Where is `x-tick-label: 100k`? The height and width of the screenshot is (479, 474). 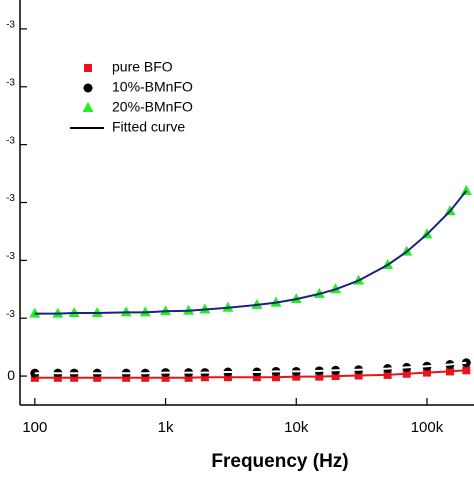
x-tick-label: 100k is located at coordinates (427, 427).